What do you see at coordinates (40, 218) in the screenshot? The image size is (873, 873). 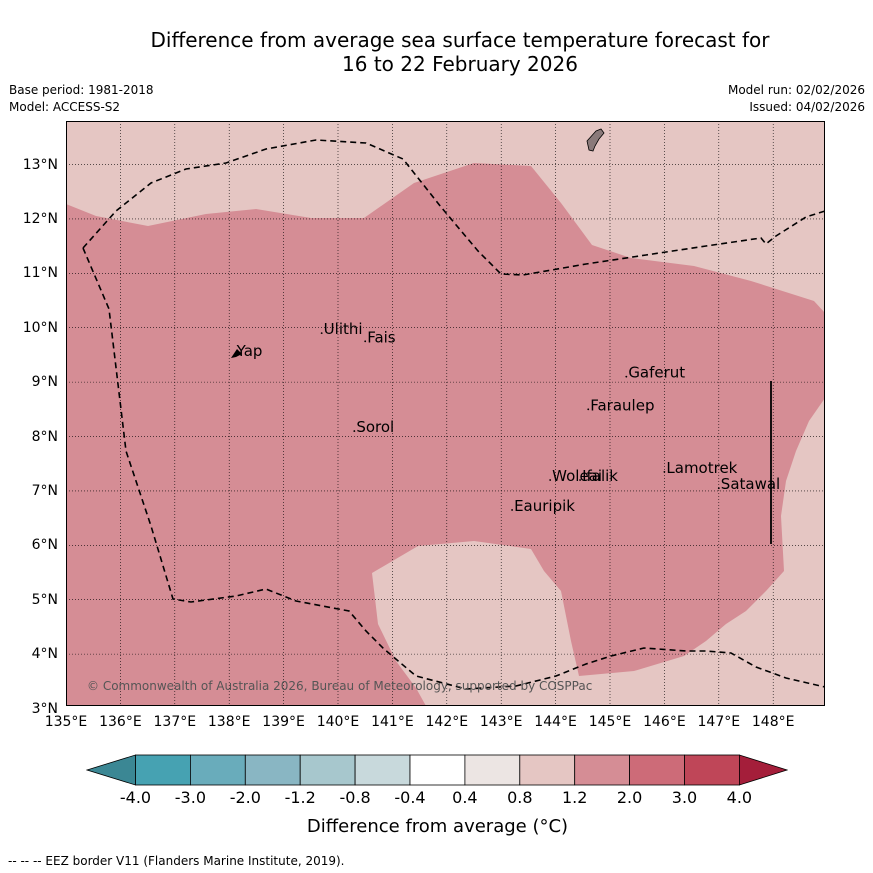 I see `lat-tick-label: 12°N` at bounding box center [40, 218].